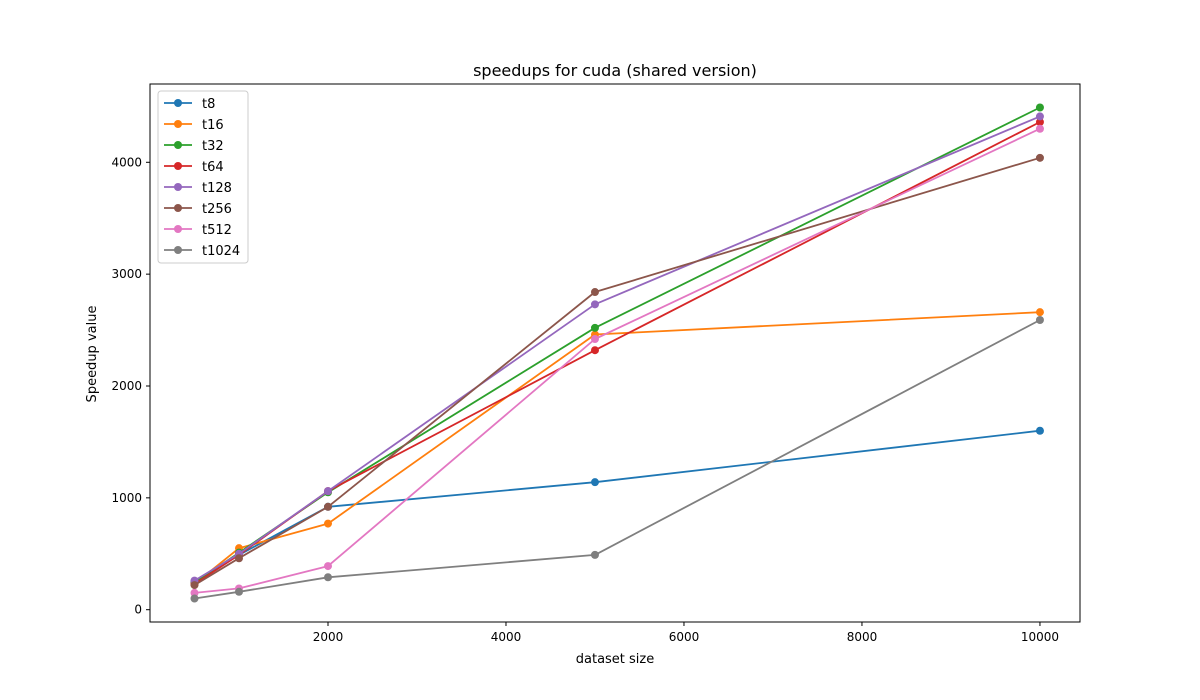 This screenshot has height=700, width=1200. I want to click on legend-box, so click(203, 177).